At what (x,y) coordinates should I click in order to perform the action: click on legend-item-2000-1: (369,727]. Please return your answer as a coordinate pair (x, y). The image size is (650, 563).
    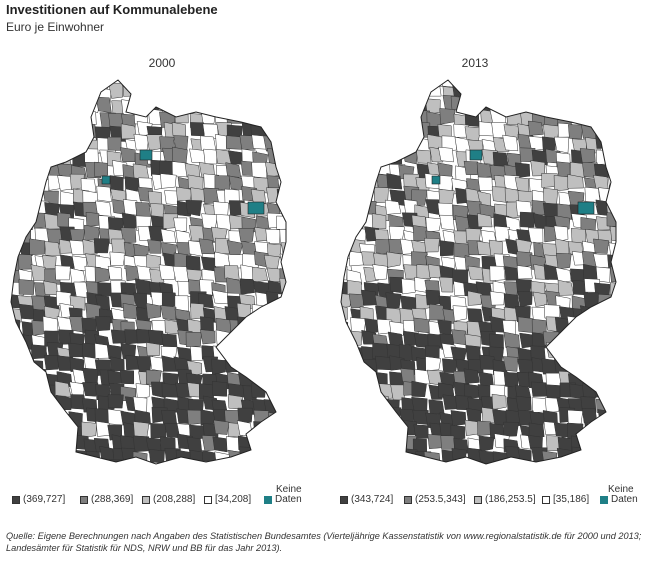
    Looking at the image, I should click on (38, 499).